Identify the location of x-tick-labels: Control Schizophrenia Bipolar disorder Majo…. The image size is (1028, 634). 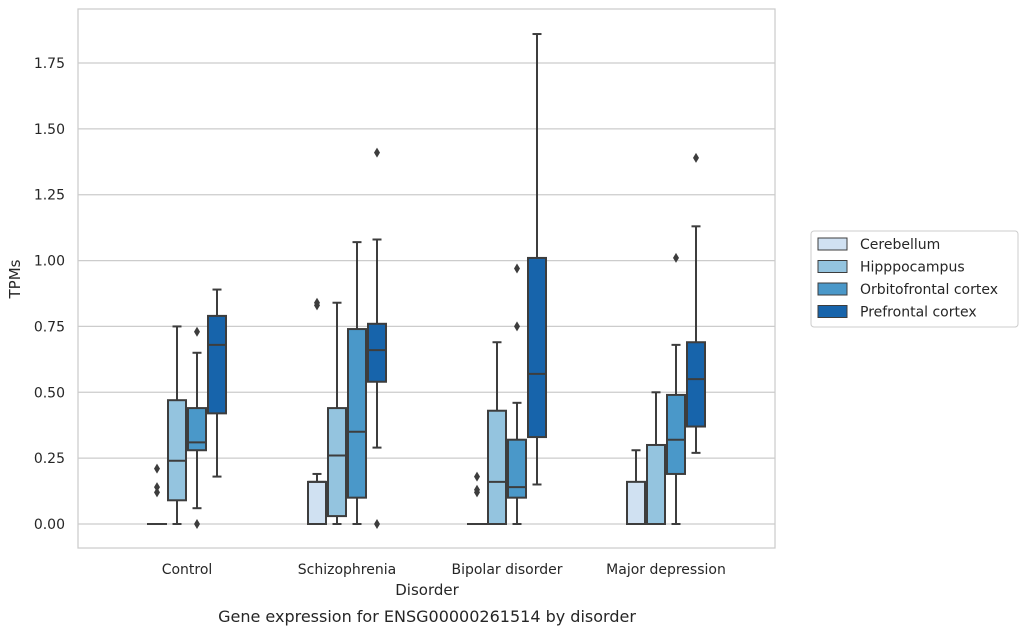
(444, 570).